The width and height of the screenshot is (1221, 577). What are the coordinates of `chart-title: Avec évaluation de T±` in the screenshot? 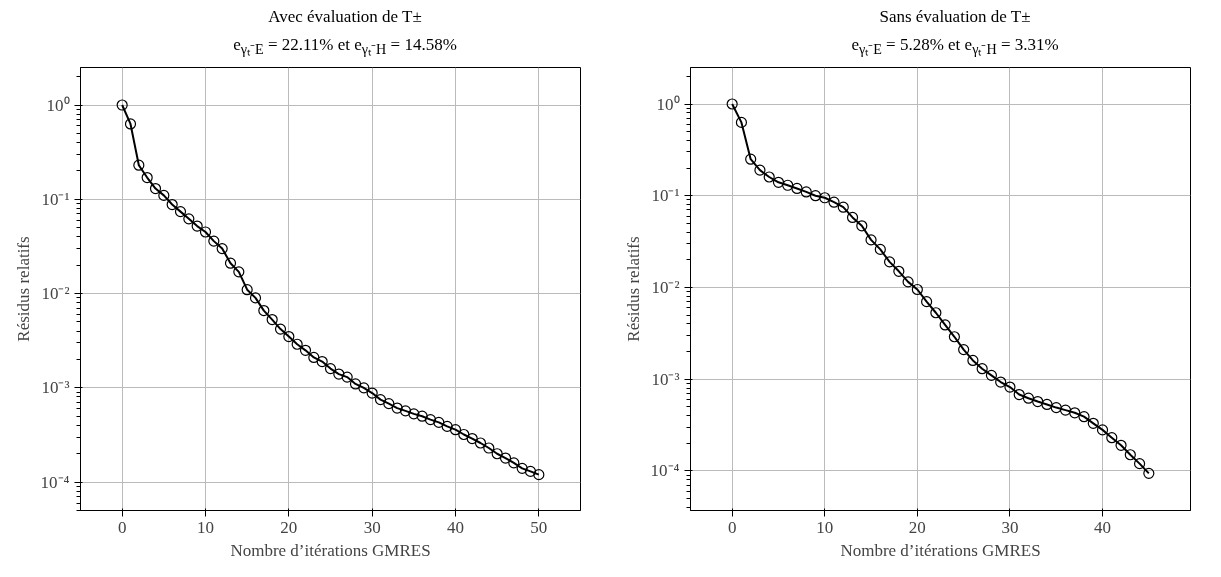 It's located at (345, 17).